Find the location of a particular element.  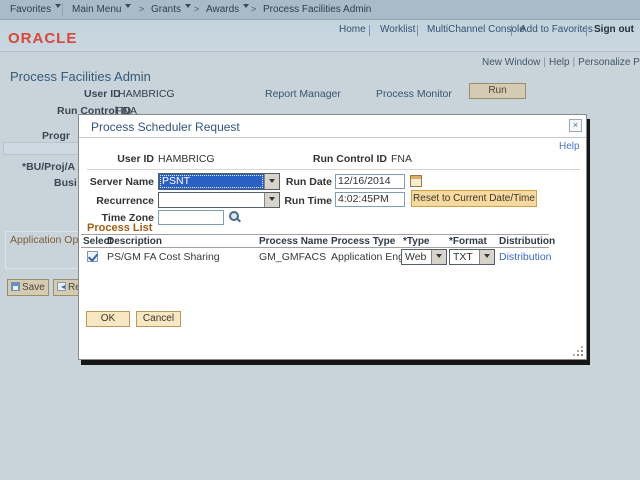

server-name-label: Server Name is located at coordinates (121, 182).